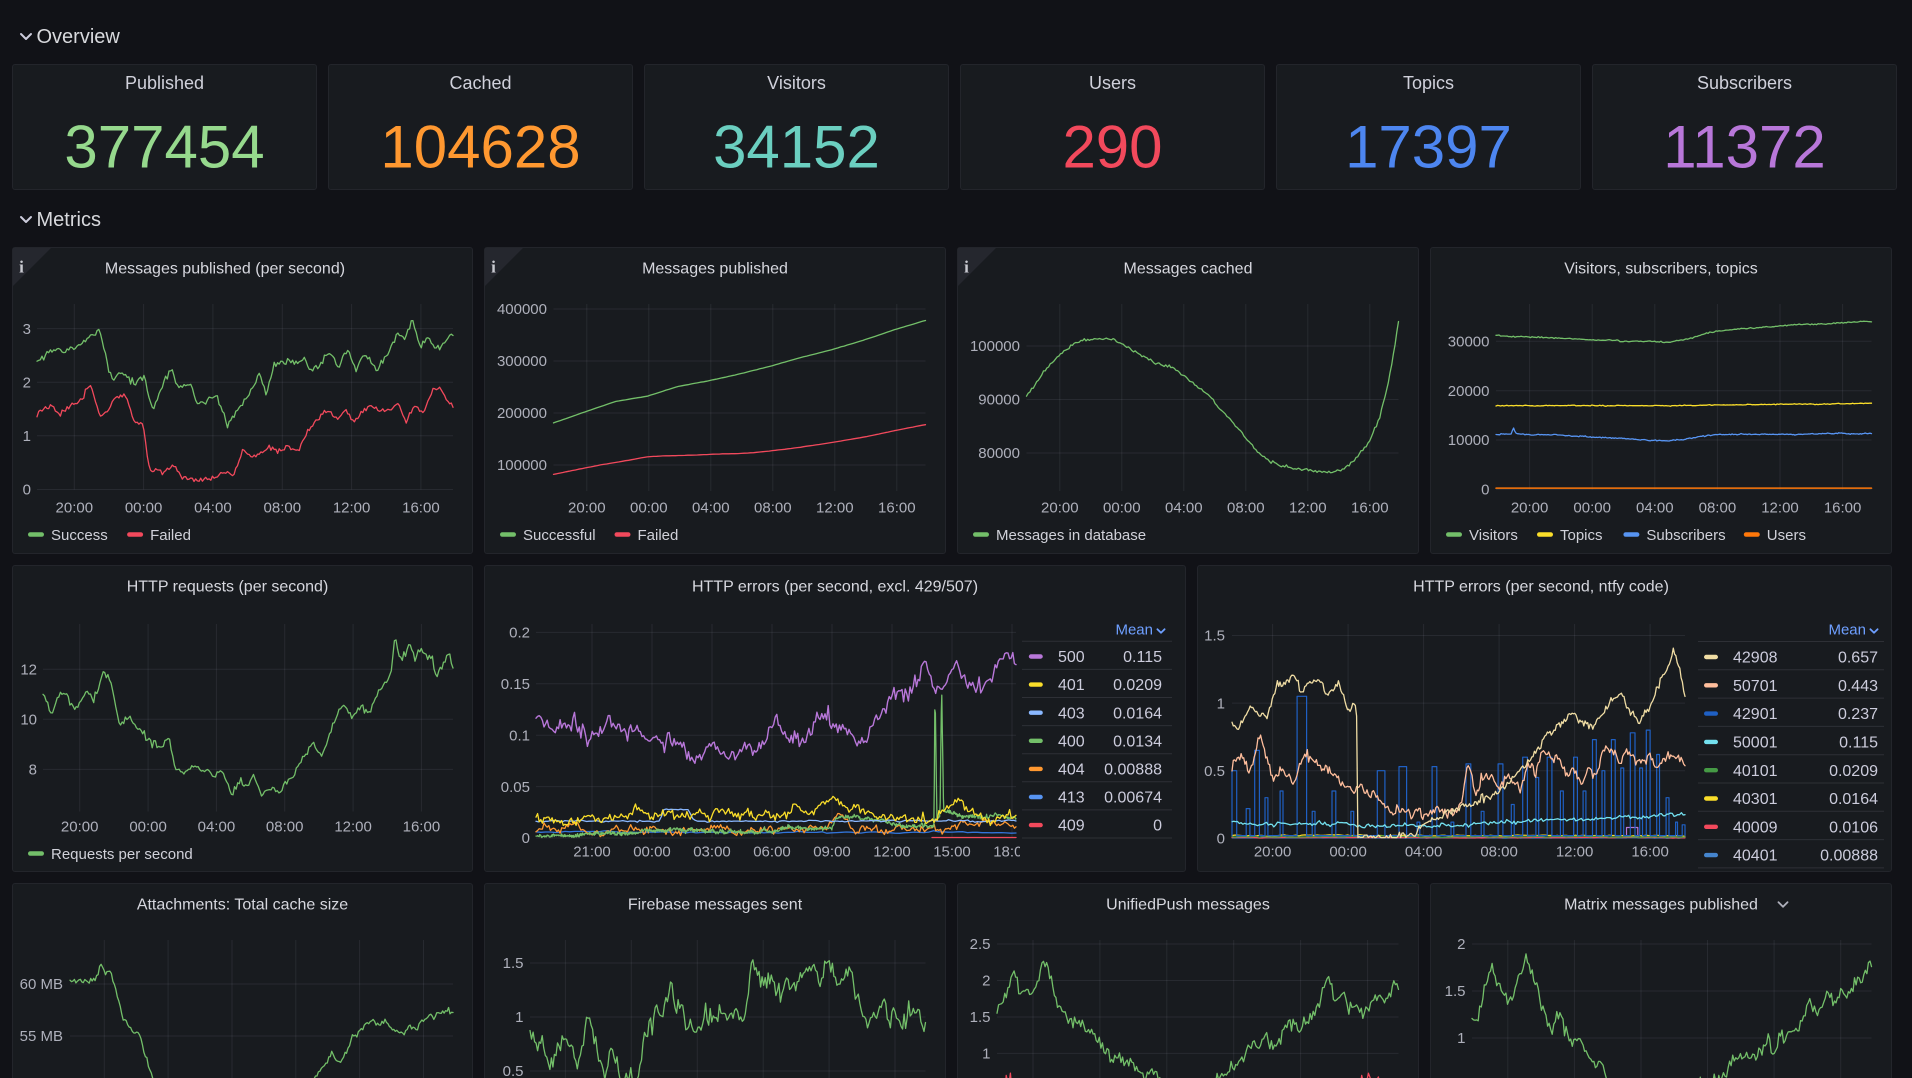  Describe the element at coordinates (952, 852) in the screenshot. I see `svg-text: 15:00` at that location.